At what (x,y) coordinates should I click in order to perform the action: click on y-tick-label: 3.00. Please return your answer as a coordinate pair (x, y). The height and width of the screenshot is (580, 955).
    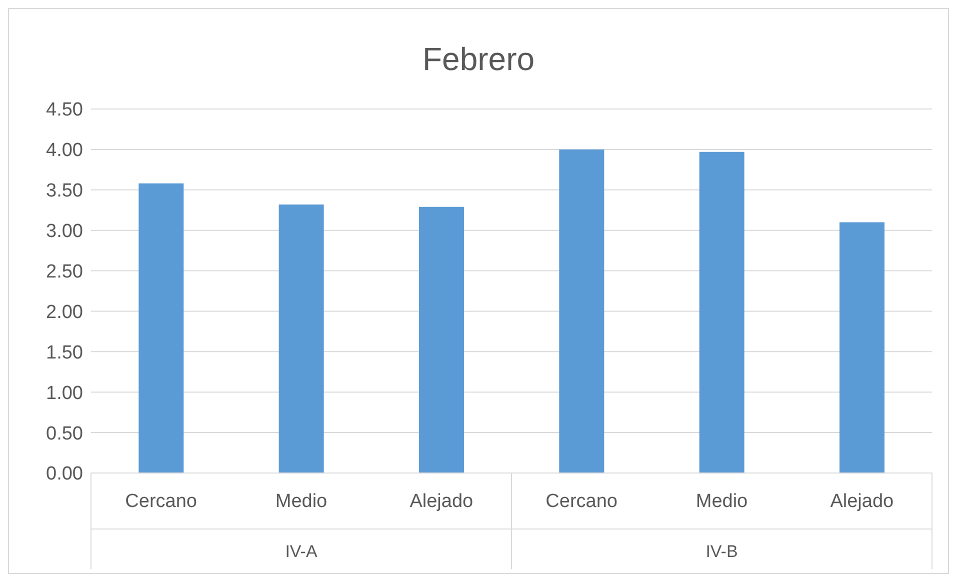
    Looking at the image, I should click on (64, 231).